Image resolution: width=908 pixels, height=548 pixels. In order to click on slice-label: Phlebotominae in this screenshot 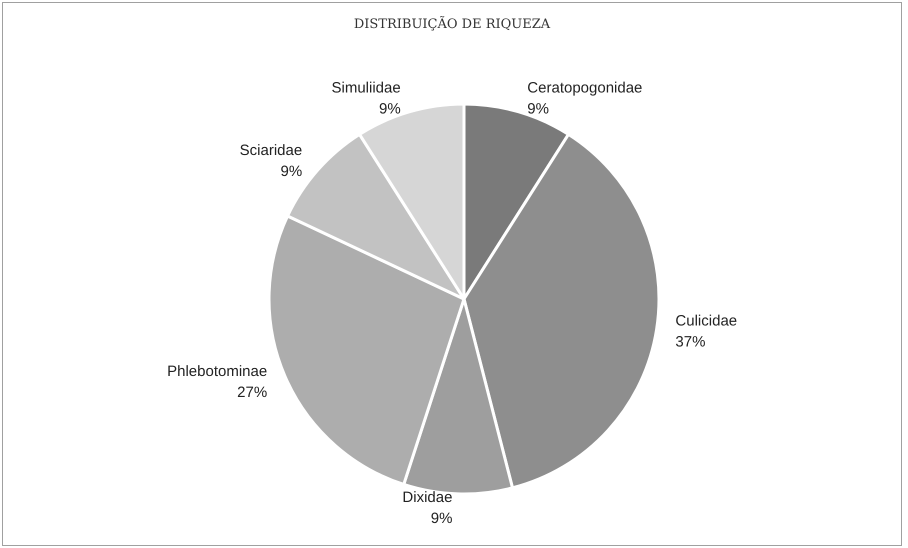, I will do `click(217, 371)`.